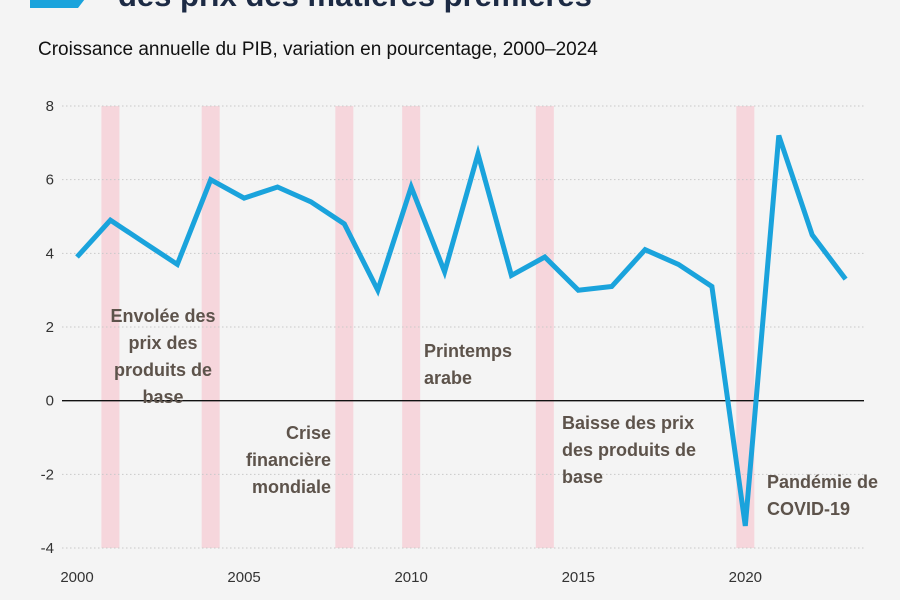 The height and width of the screenshot is (600, 900). What do you see at coordinates (355, 7) in the screenshot?
I see `chart-title: des prix des matières premières` at bounding box center [355, 7].